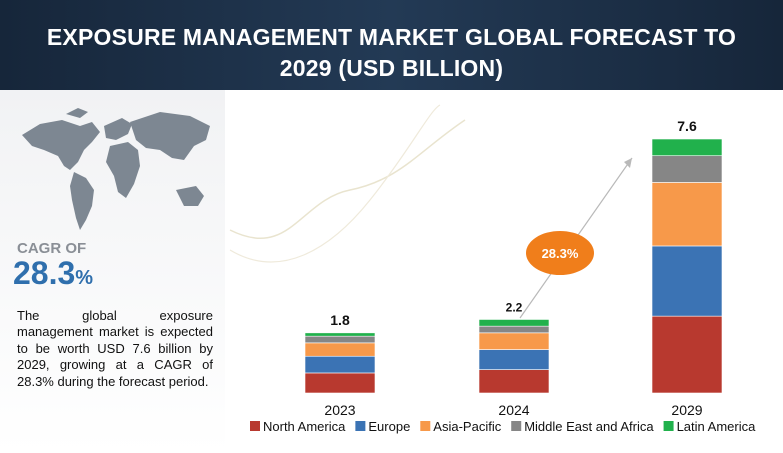 The width and height of the screenshot is (783, 453). I want to click on x-tick-label: 2029, so click(686, 410).